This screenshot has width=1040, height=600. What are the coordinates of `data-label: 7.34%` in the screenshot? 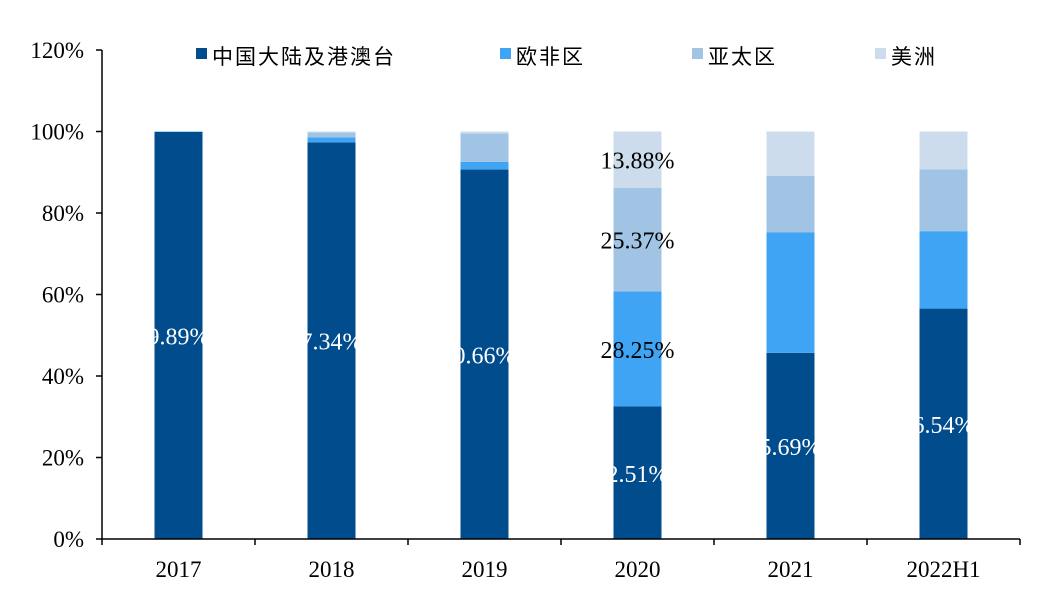 It's located at (332, 343).